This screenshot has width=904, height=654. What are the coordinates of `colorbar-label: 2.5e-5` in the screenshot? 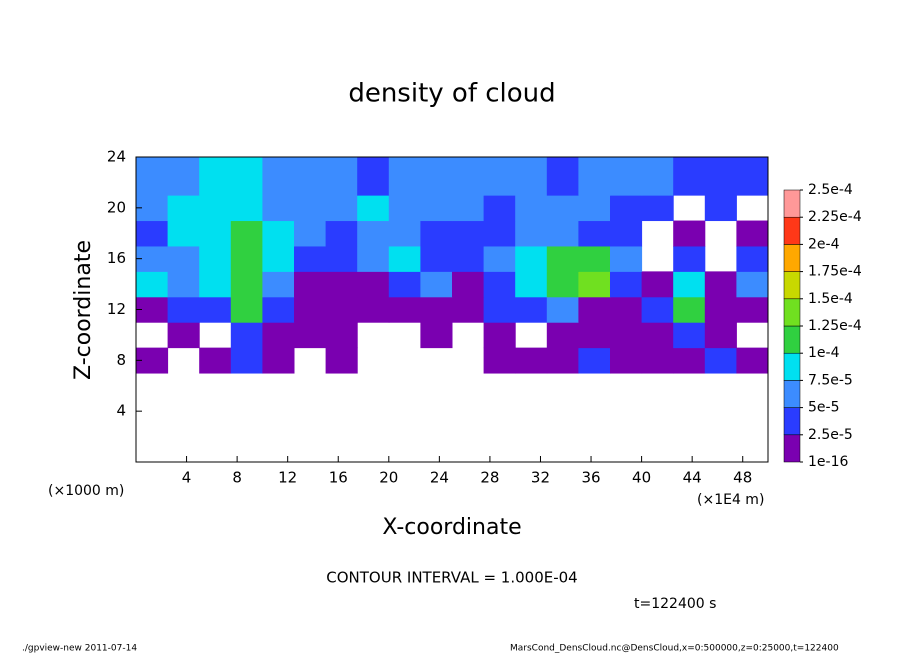 It's located at (830, 435).